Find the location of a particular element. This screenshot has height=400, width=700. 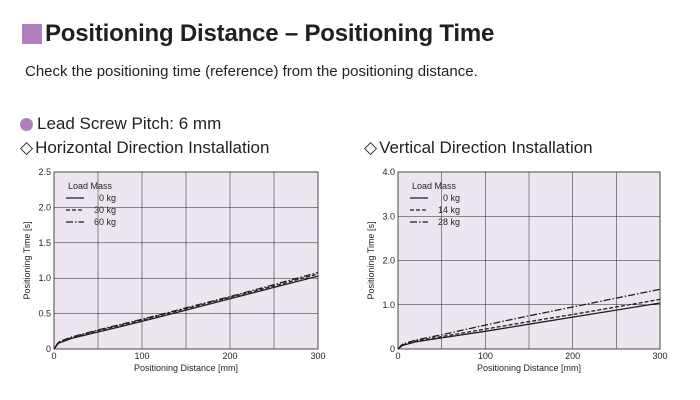

page-header: Positioning Distance – Positioning Time is located at coordinates (258, 34).